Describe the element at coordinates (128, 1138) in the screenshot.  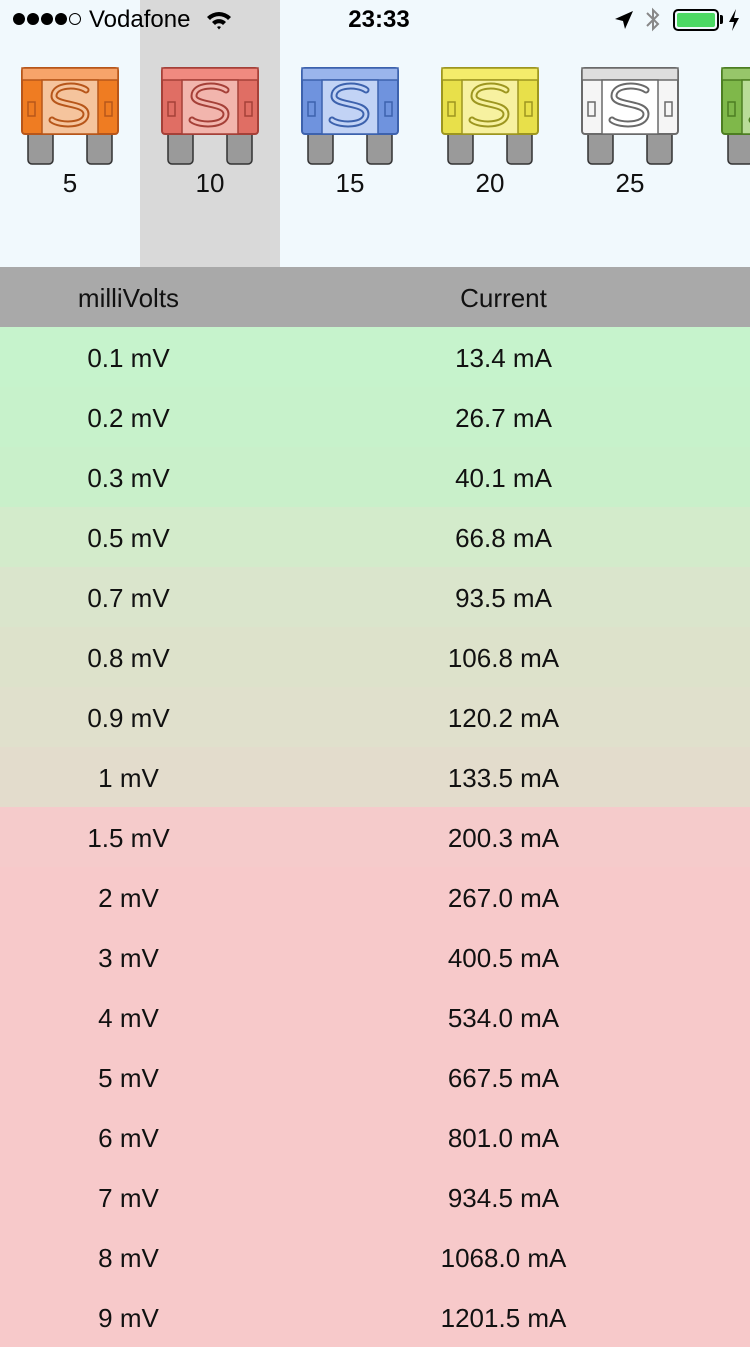
I see `voltage-cell: 6 mV` at that location.